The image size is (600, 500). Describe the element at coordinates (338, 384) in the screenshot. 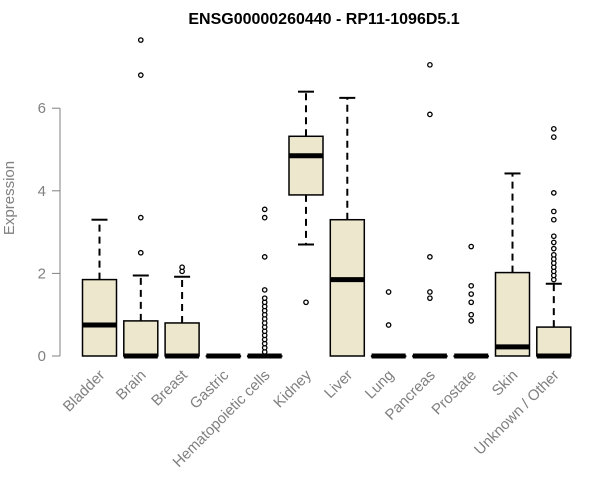

I see `x-tick-label: Liver` at that location.